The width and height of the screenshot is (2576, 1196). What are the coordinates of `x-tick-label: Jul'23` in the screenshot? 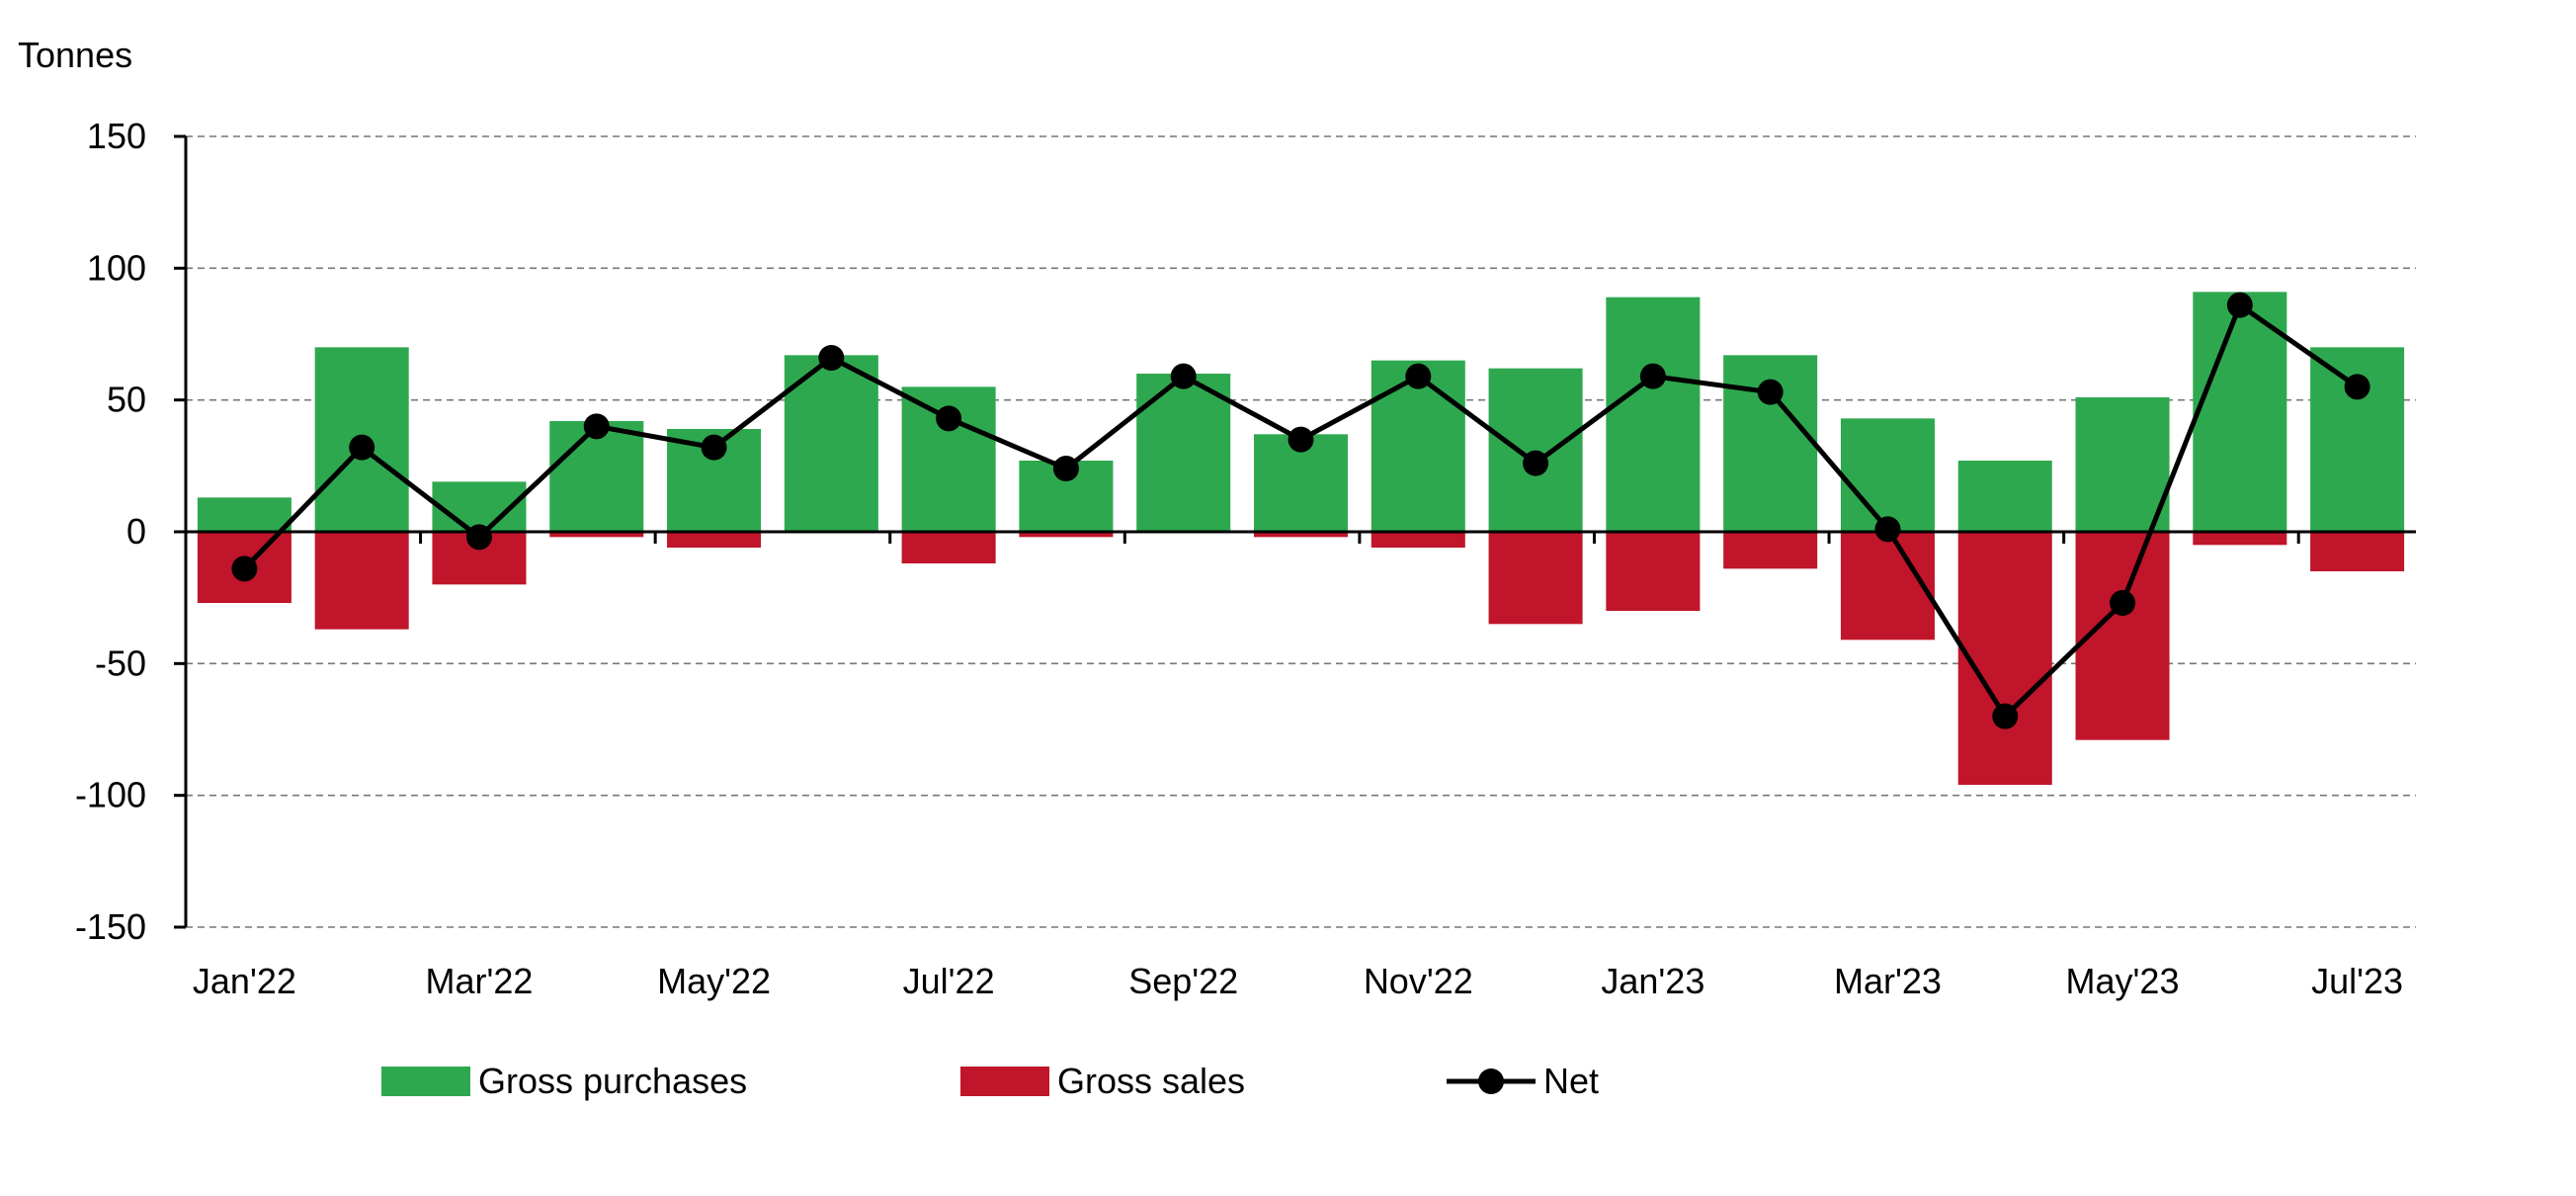 It's located at (2357, 981).